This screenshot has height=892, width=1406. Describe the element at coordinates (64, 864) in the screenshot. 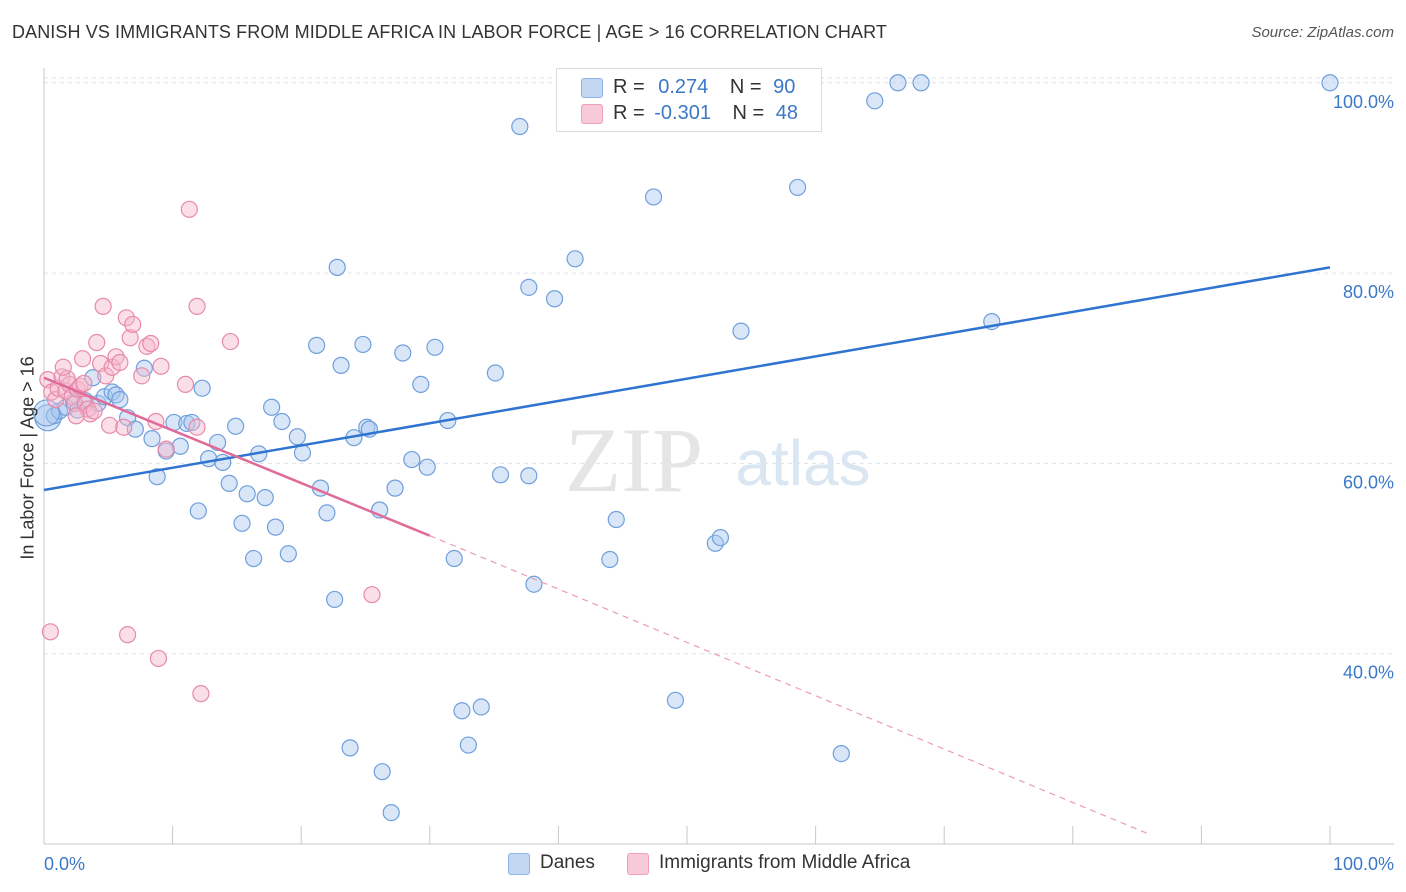

I see `x-tick-label-min: 0.0%` at that location.